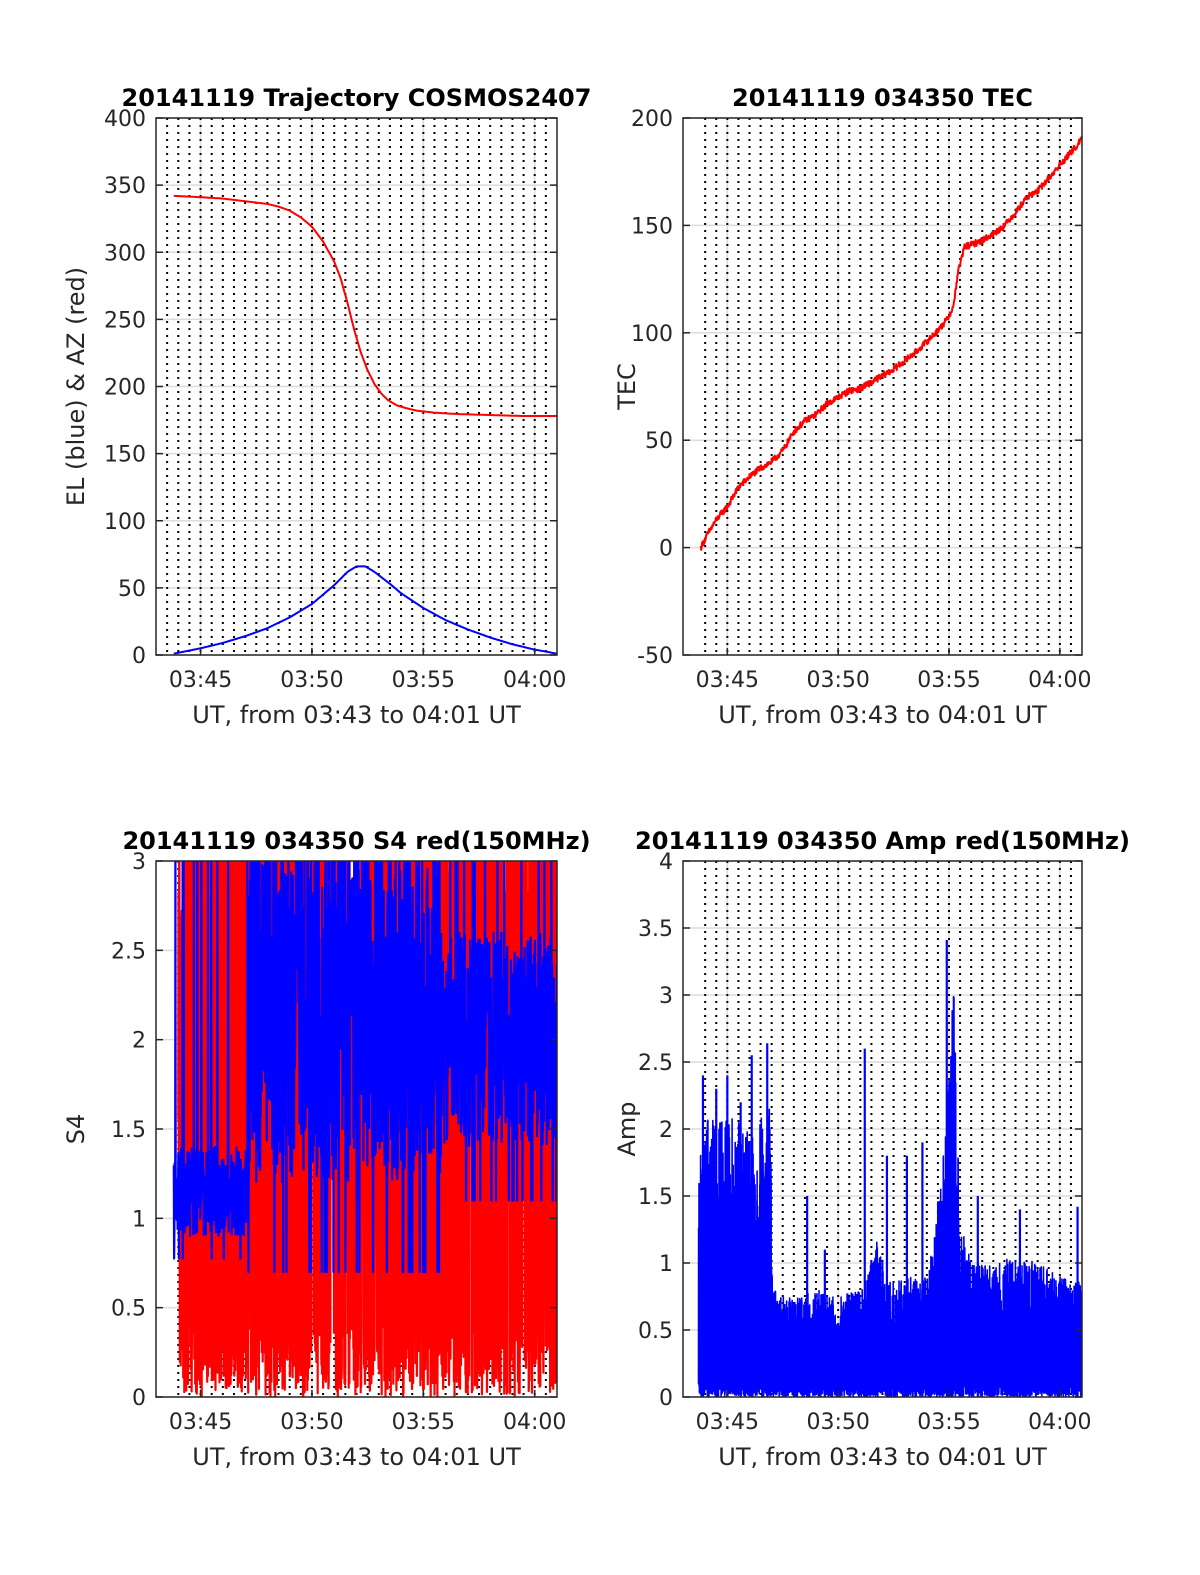  I want to click on s4-xtick-label: 03:50, so click(311, 1422).